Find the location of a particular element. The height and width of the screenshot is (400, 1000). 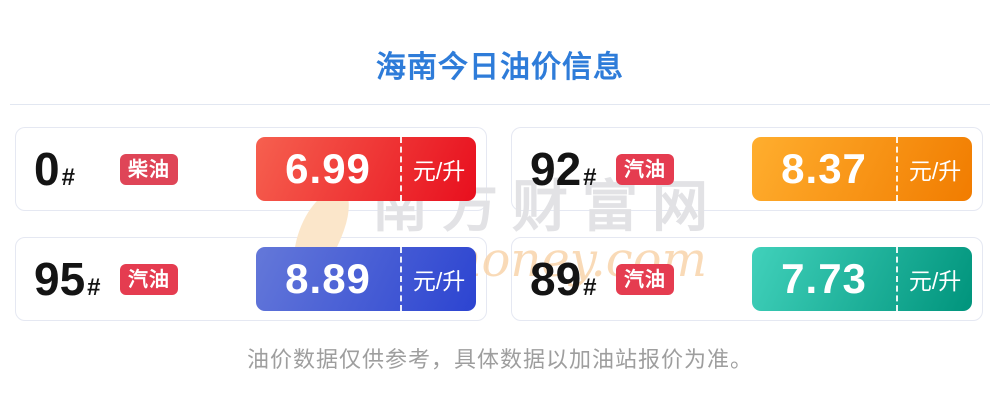

price-value: 7.73 is located at coordinates (824, 278).